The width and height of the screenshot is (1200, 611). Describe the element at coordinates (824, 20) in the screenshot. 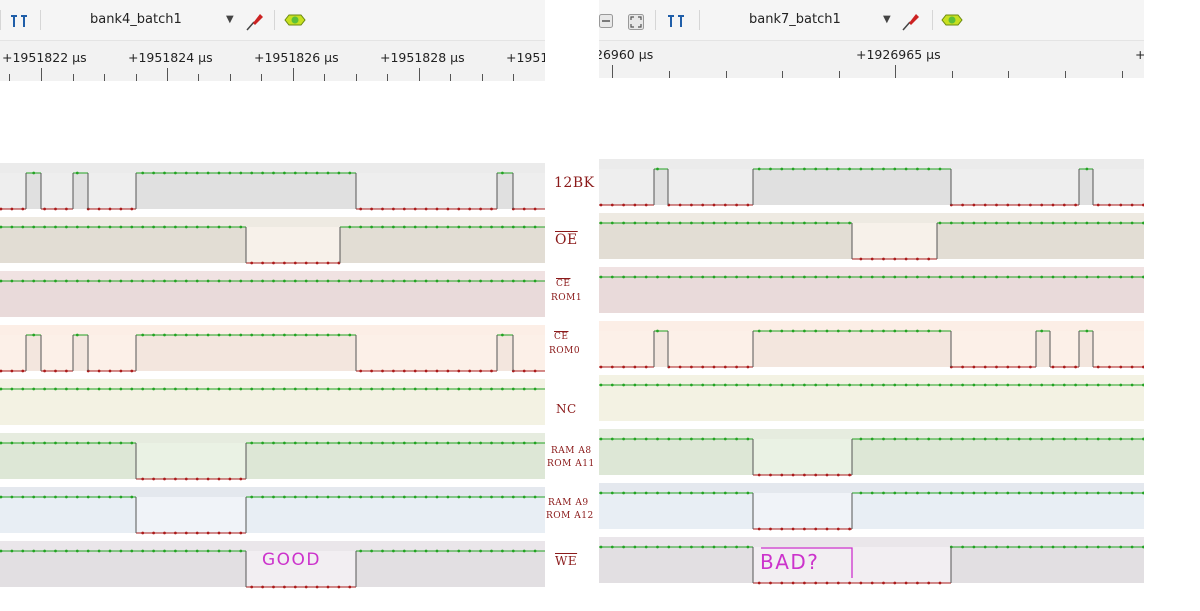

I see `device-selector: bank7_batch1 ▼` at that location.